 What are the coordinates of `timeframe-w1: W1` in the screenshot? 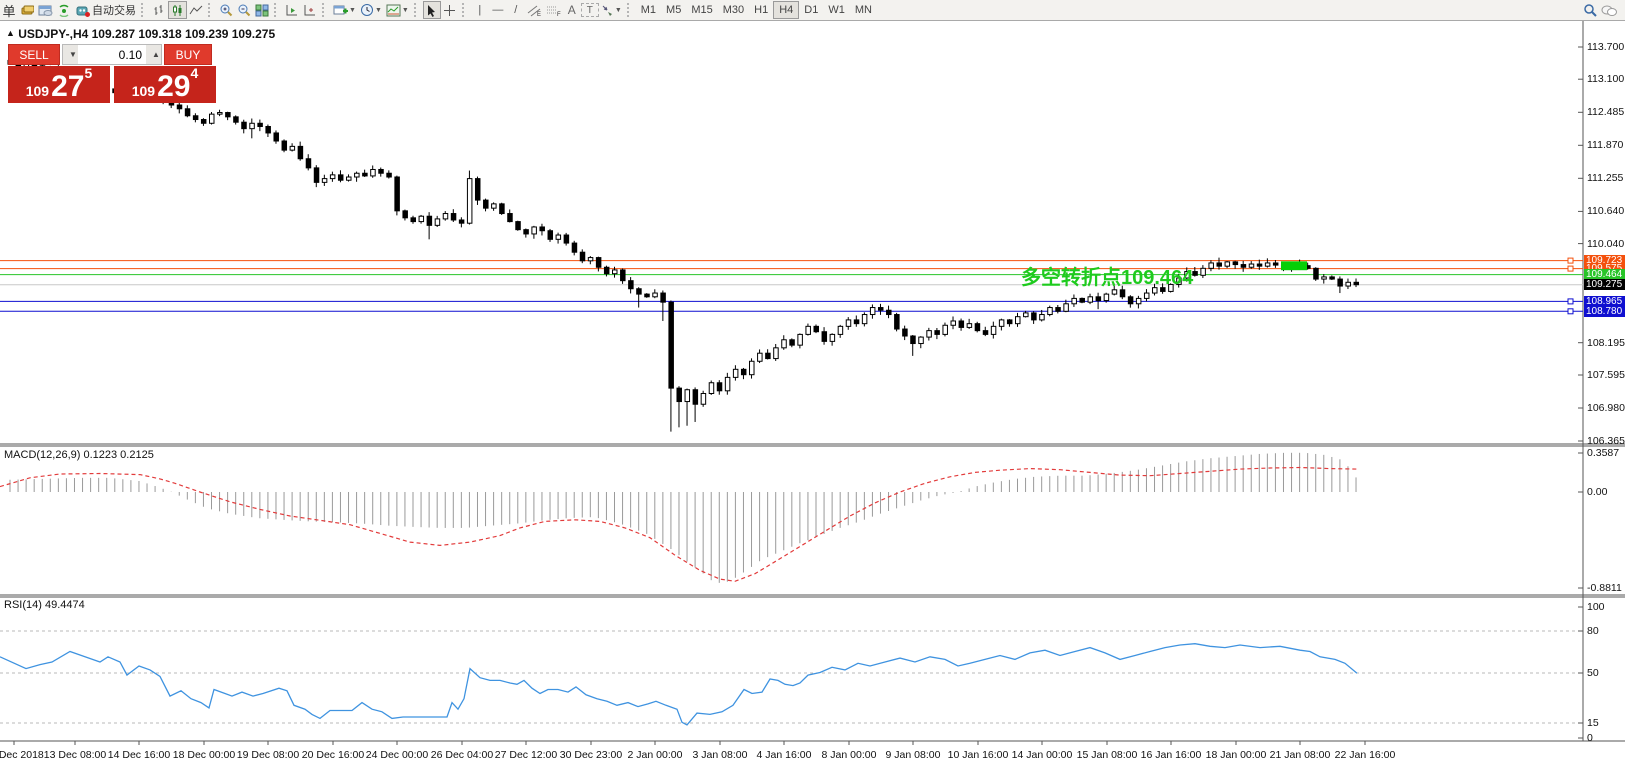 It's located at (836, 10).